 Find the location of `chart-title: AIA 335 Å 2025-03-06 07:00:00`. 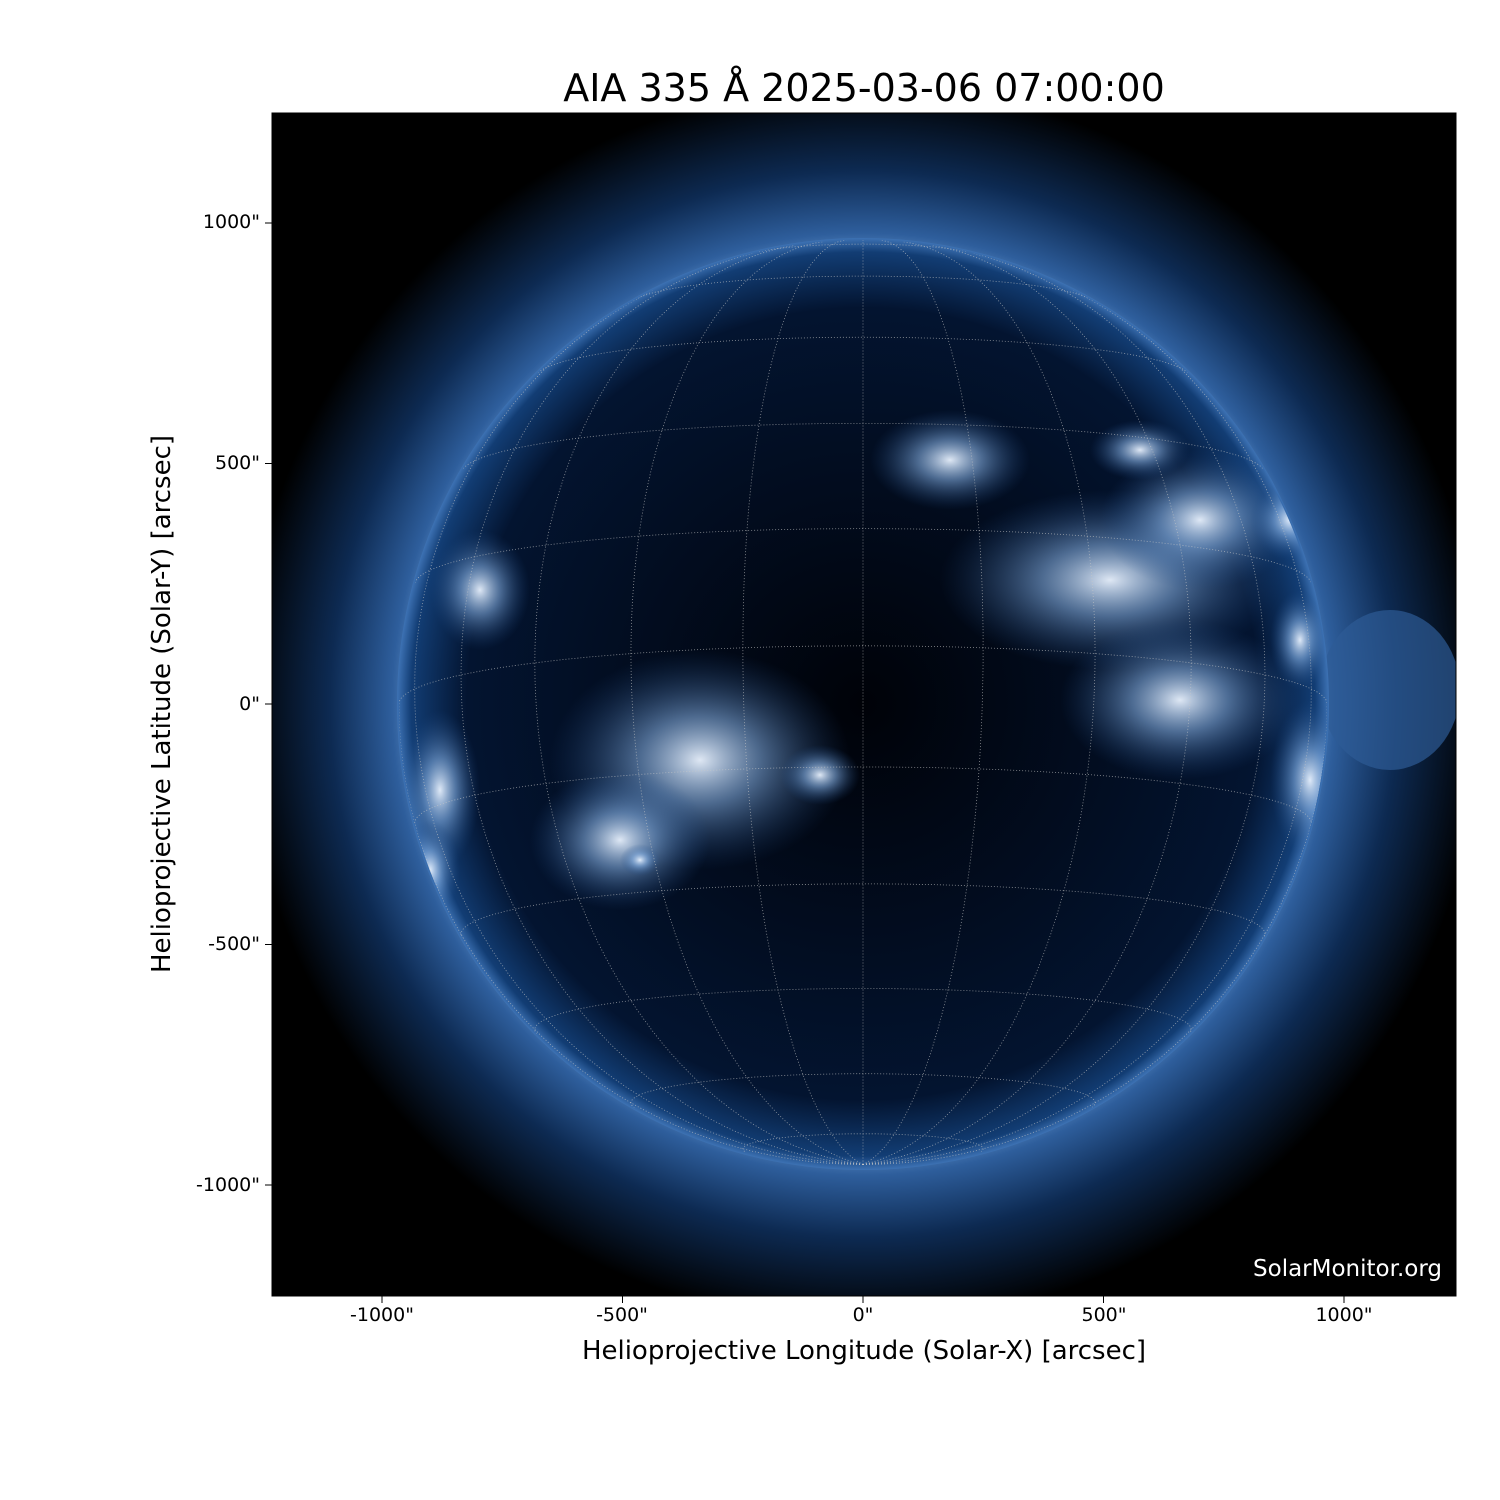

chart-title: AIA 335 Å 2025-03-06 07:00:00 is located at coordinates (864, 88).